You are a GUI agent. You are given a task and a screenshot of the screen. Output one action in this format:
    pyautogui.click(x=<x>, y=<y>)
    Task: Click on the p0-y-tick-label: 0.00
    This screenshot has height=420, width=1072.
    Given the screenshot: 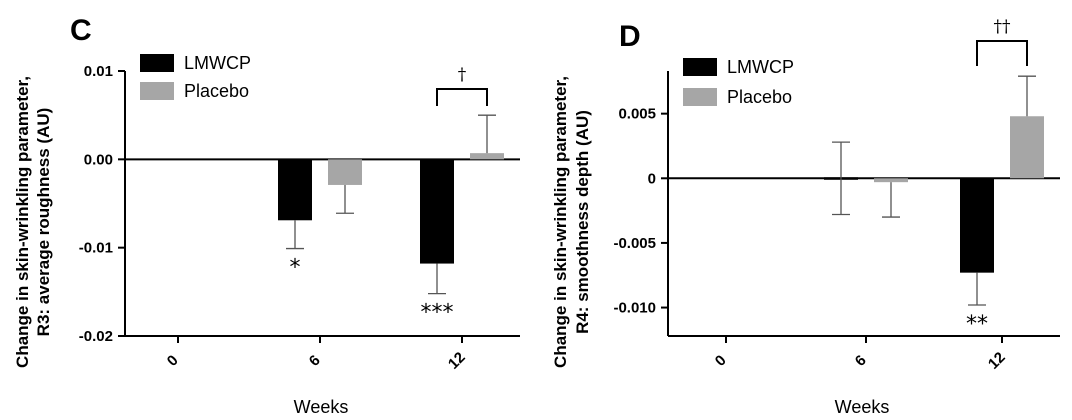 What is the action you would take?
    pyautogui.click(x=98, y=159)
    